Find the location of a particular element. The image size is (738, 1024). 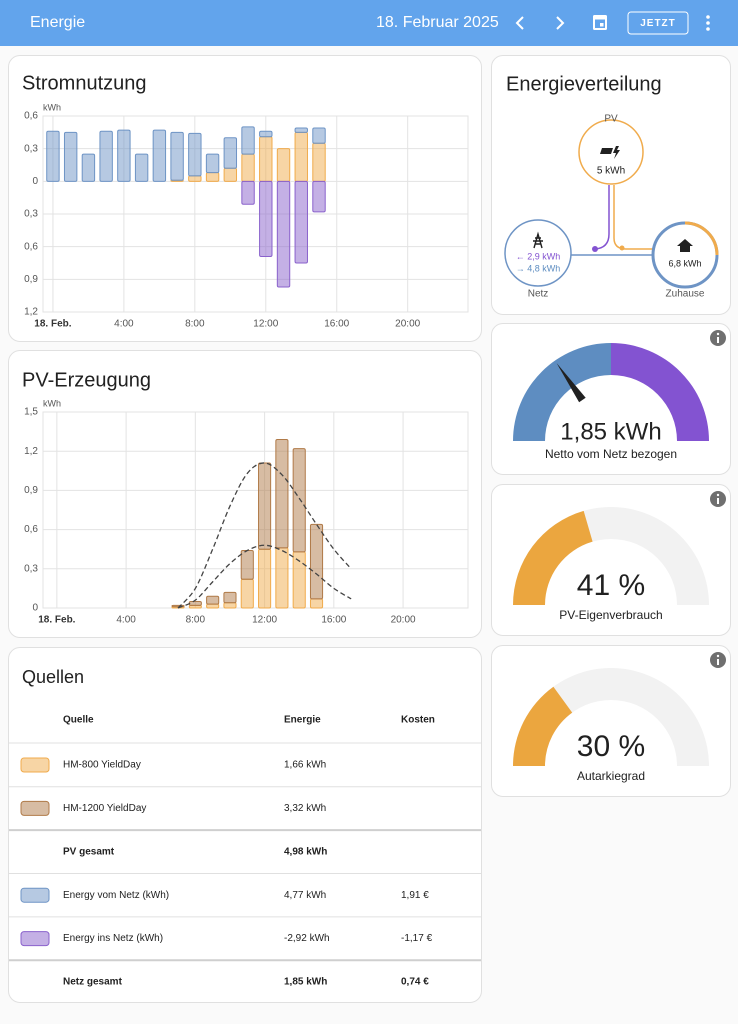

source-energy: 4,77 kWh is located at coordinates (305, 895).